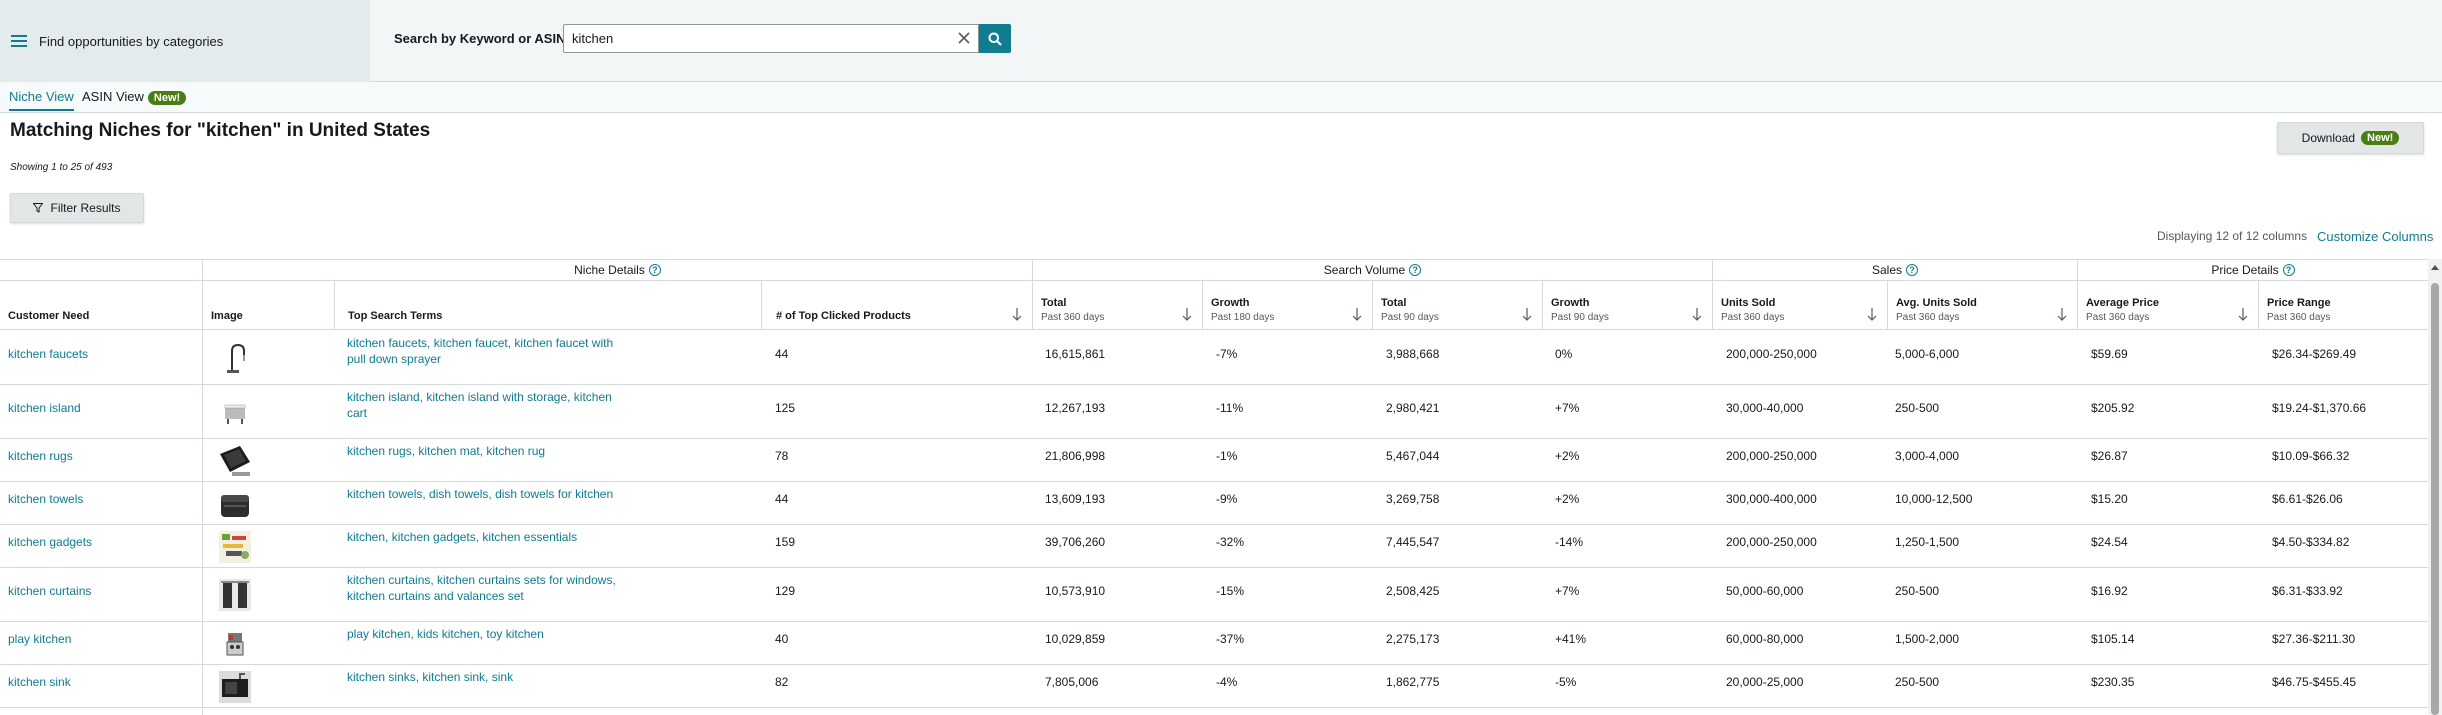  I want to click on categories-panel: Find opportunities by categories, so click(185, 41).